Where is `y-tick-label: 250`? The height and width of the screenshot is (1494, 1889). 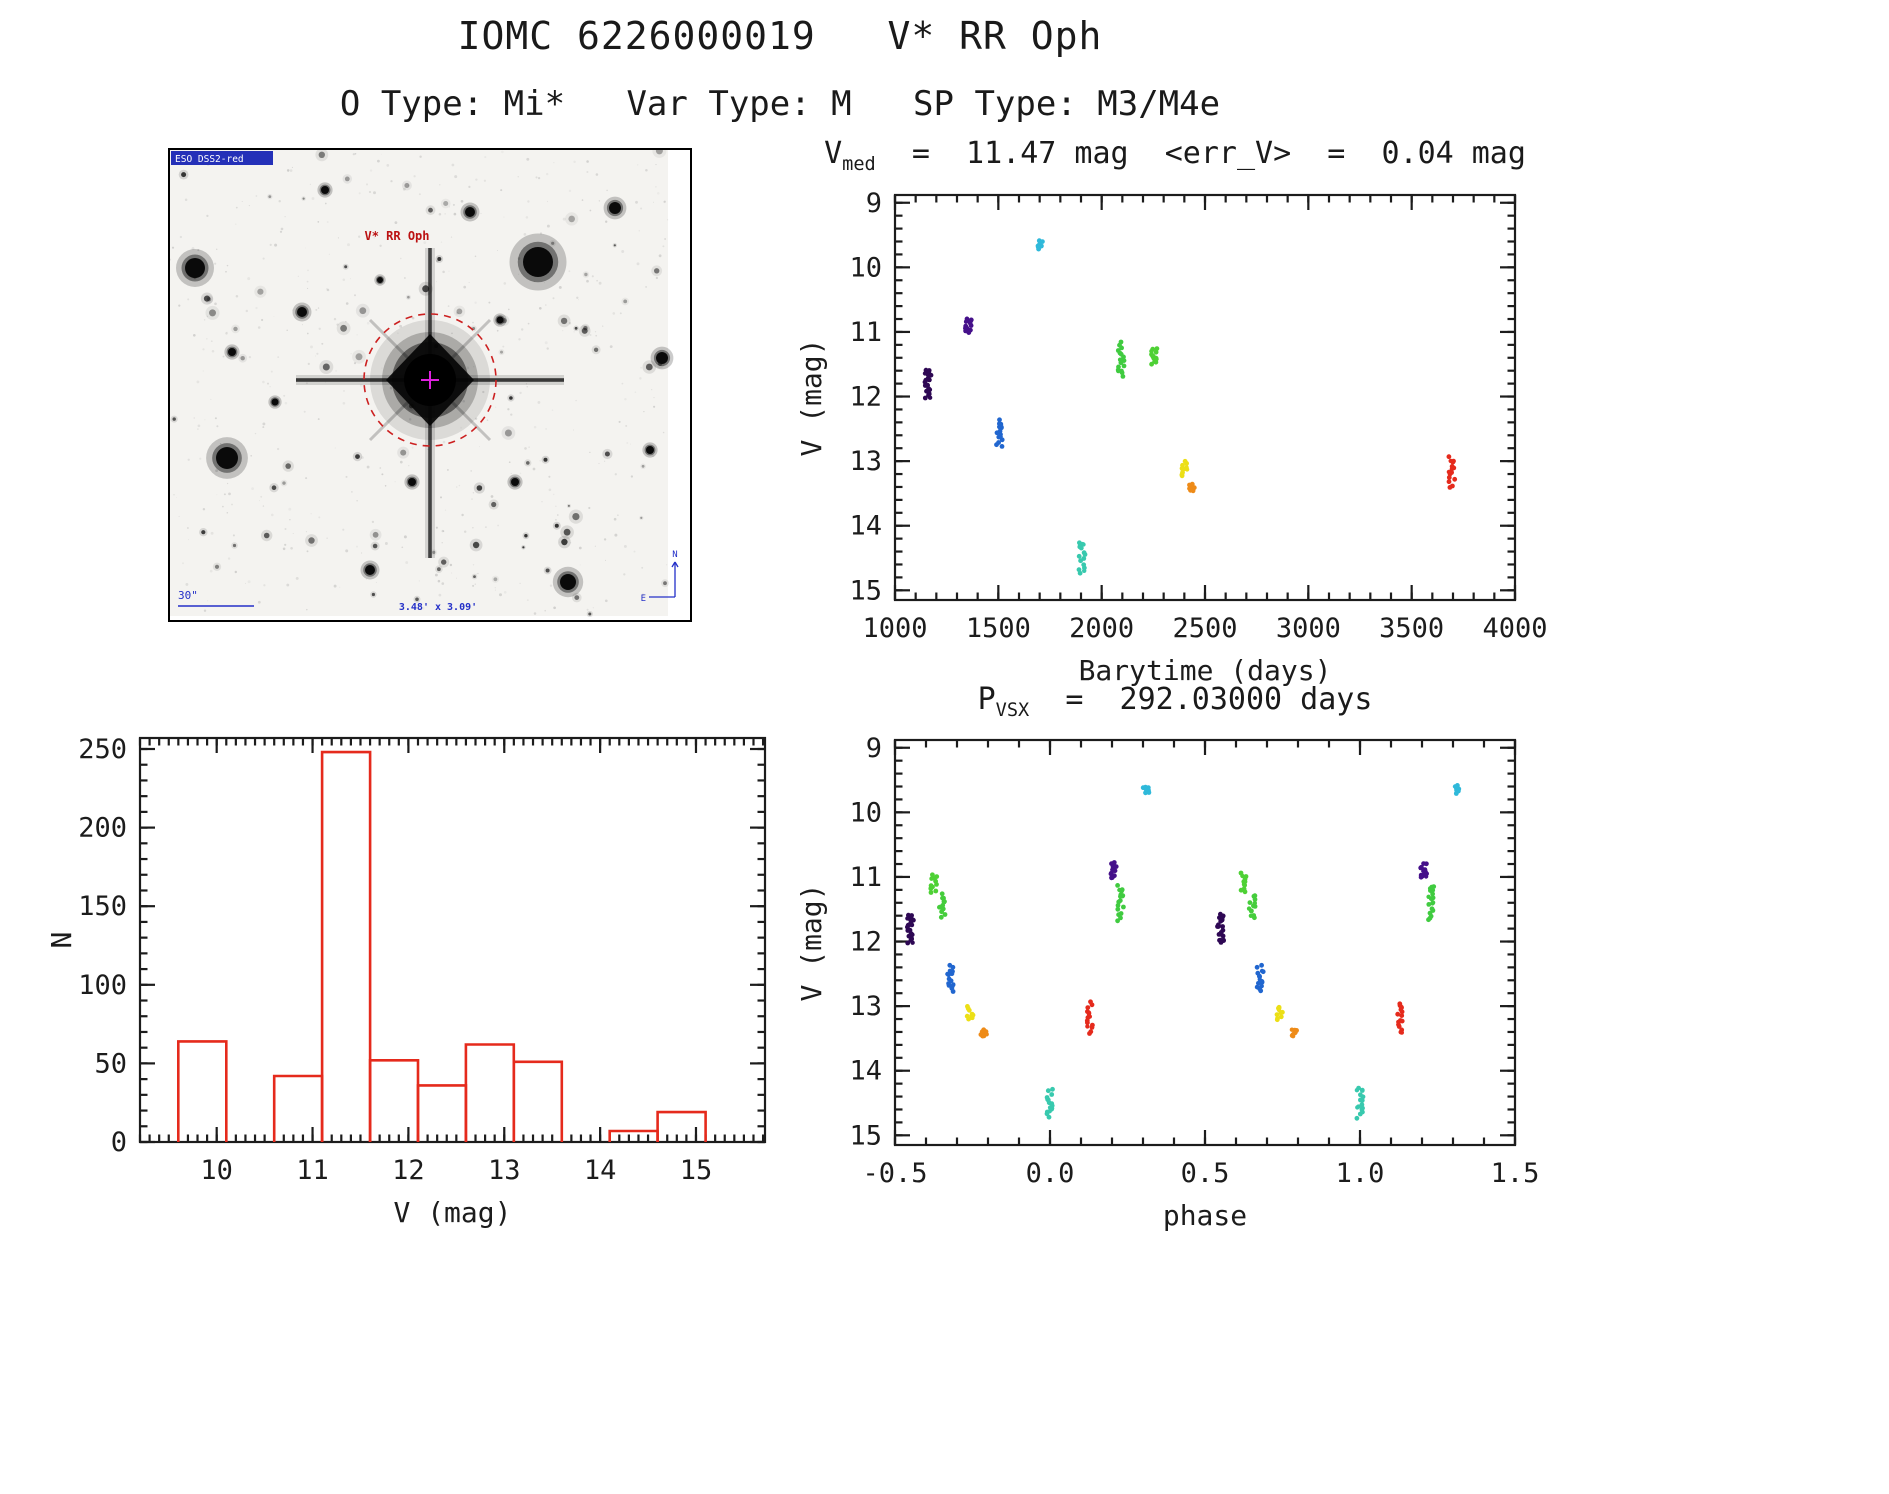 y-tick-label: 250 is located at coordinates (102, 749).